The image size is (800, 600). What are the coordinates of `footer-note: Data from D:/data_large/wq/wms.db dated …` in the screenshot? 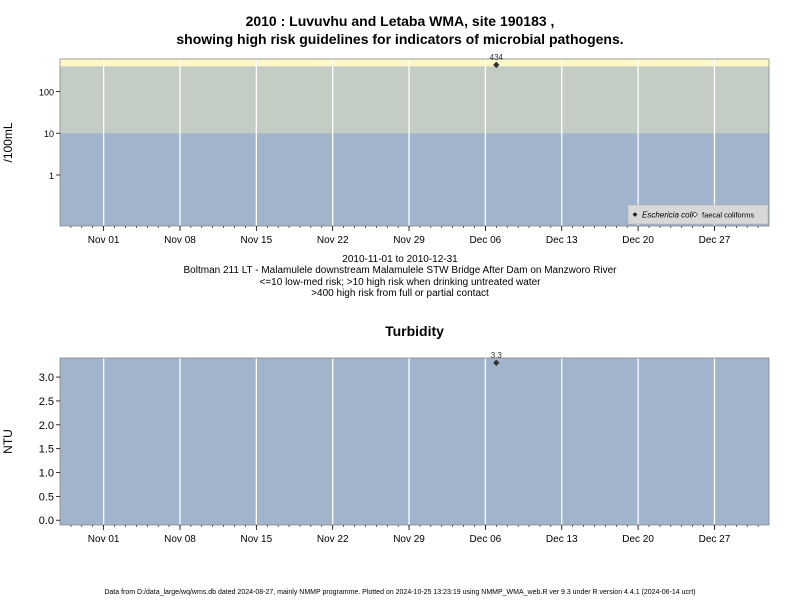 It's located at (400, 592).